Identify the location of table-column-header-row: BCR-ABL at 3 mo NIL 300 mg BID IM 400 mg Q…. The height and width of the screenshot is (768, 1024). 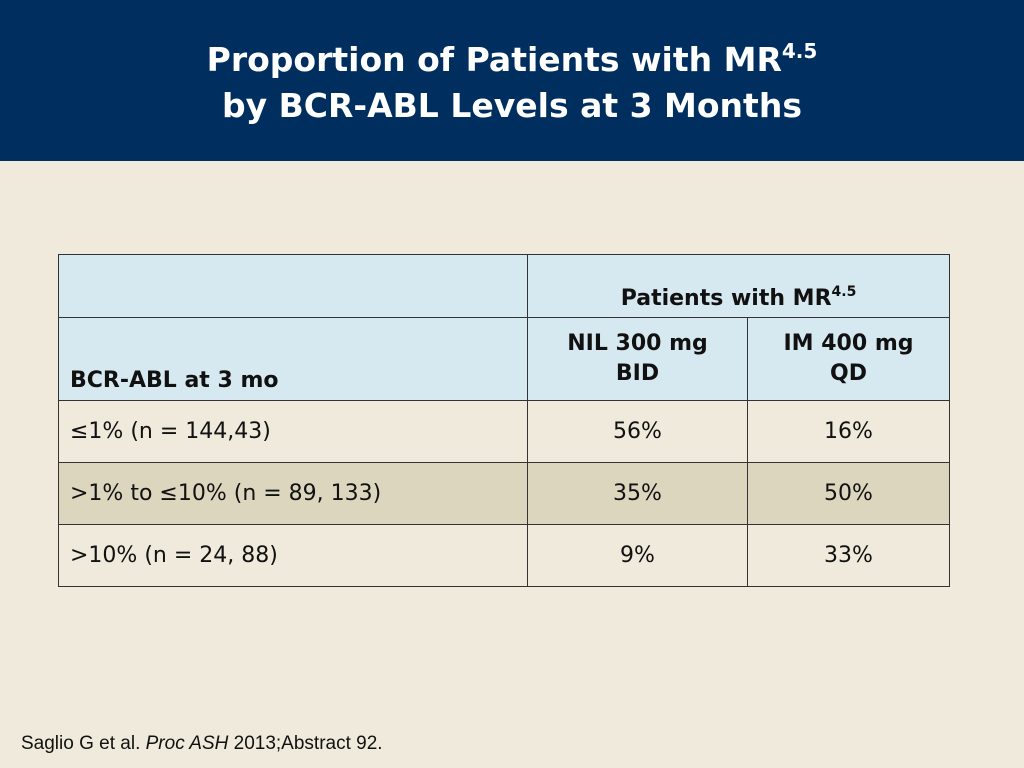
(504, 359).